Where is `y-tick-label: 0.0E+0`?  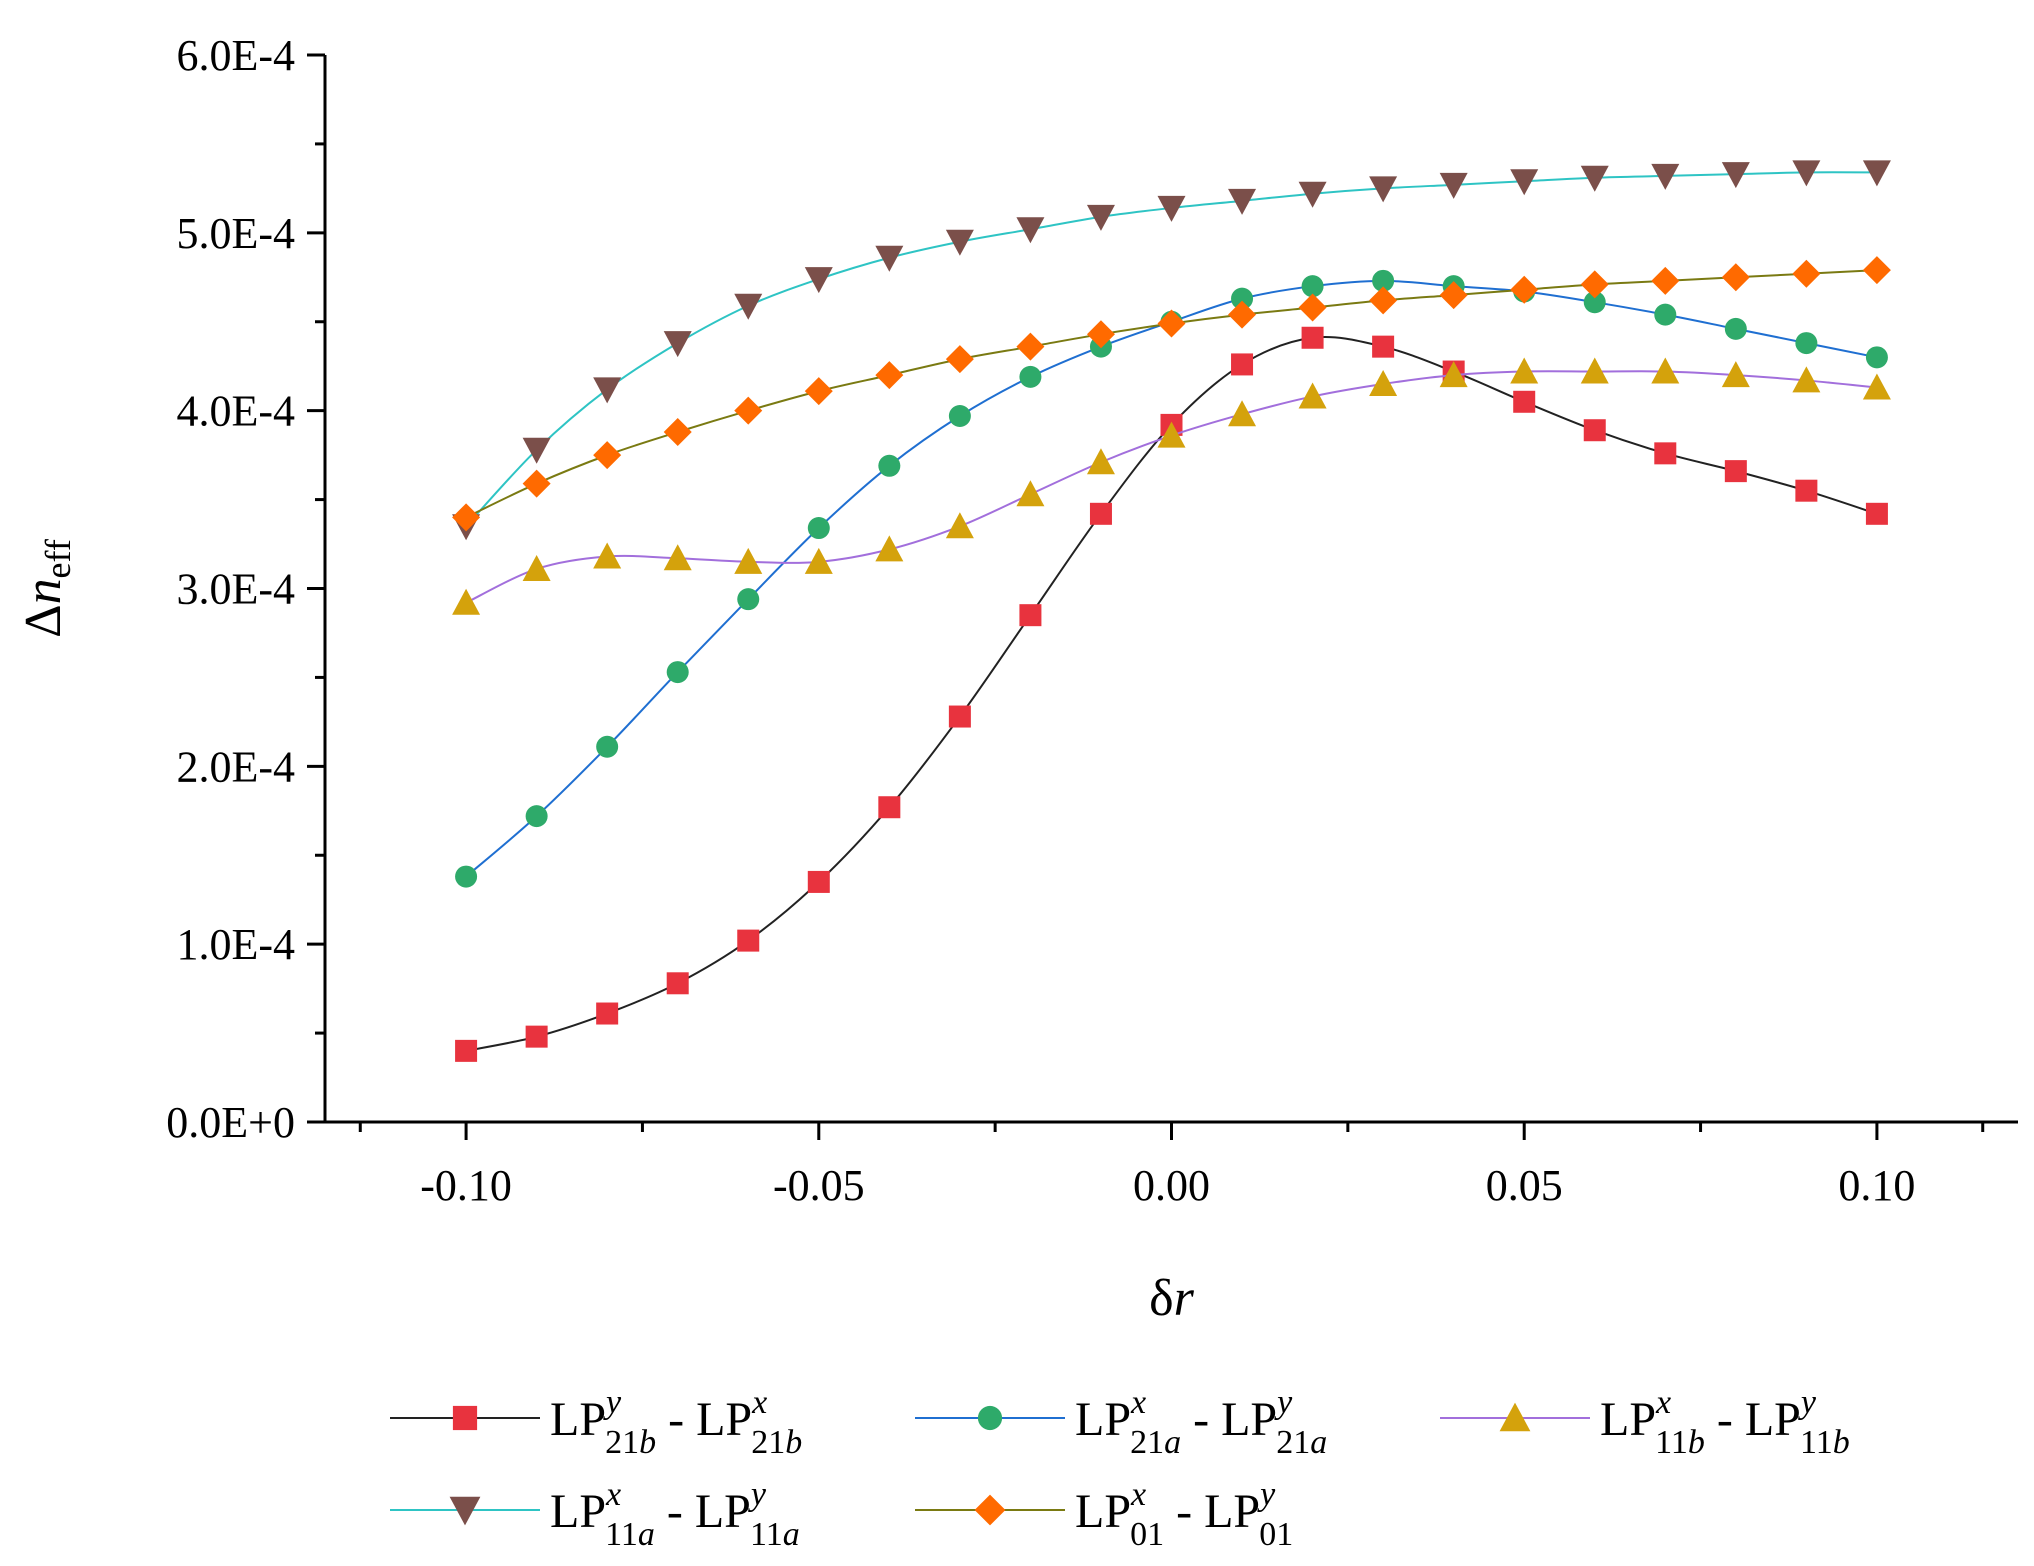 y-tick-label: 0.0E+0 is located at coordinates (230, 1122).